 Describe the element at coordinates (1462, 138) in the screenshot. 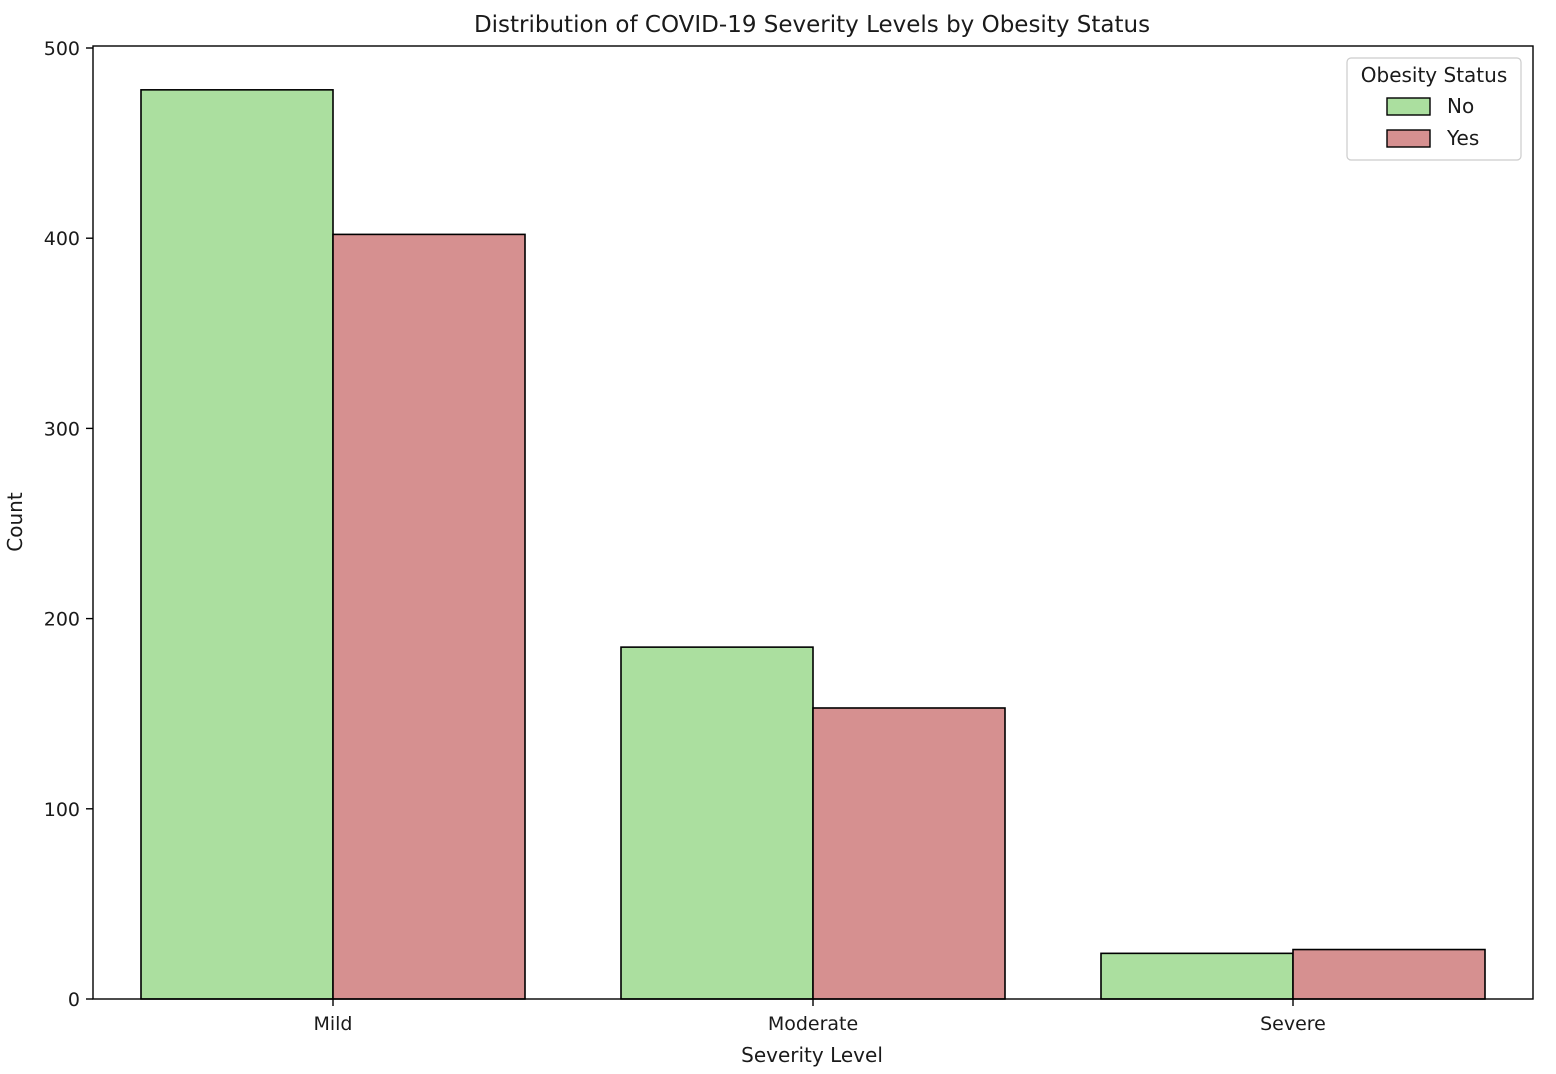

I see `legend-label-yes: Yes` at that location.